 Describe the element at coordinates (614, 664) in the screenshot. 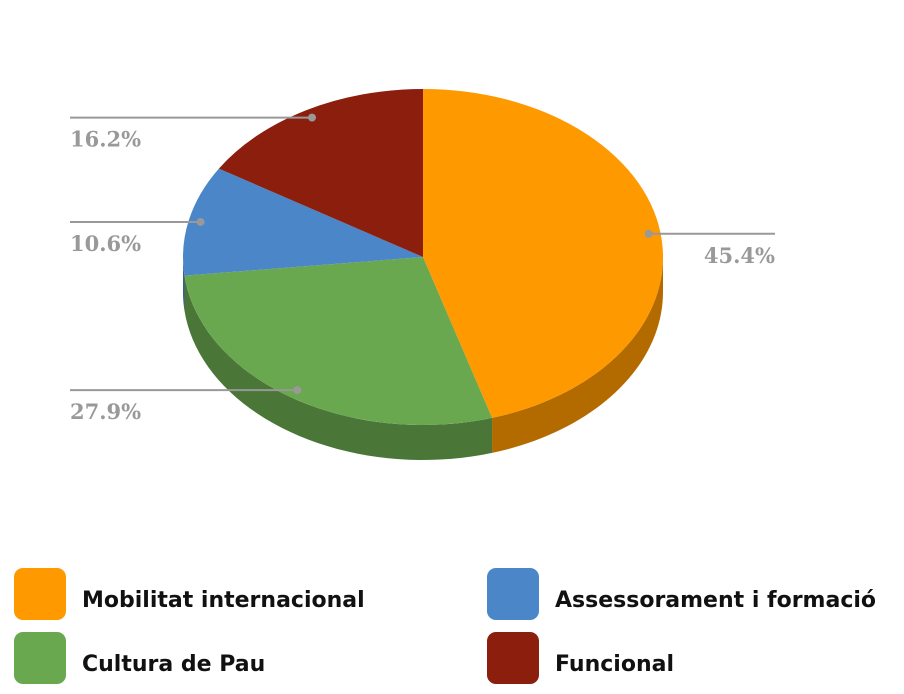

I see `legend-label: Funcional` at that location.